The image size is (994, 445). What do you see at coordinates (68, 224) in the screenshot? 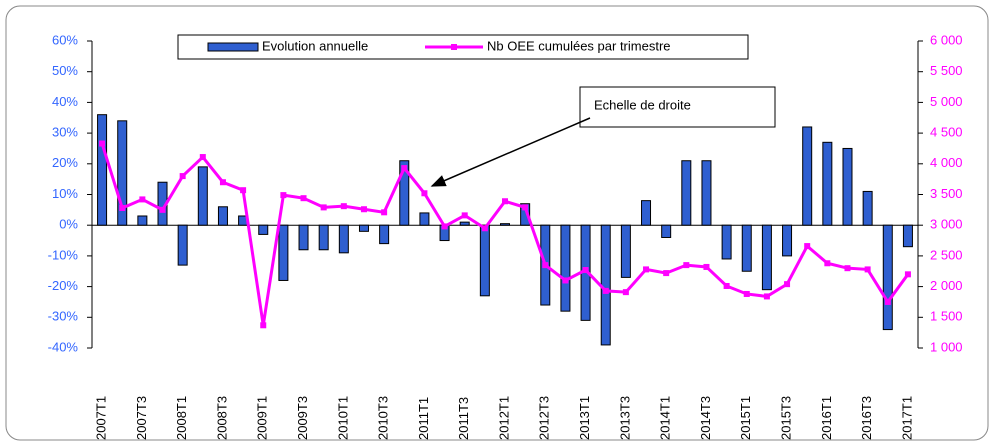
I see `y-tick-label: 0%` at bounding box center [68, 224].